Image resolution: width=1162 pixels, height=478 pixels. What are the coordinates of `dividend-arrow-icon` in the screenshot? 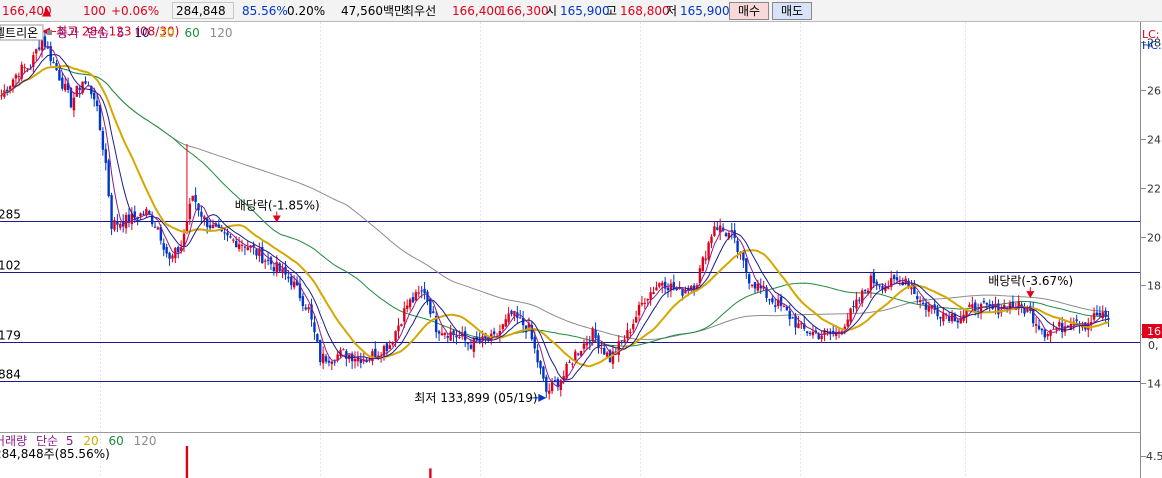 It's located at (276, 219).